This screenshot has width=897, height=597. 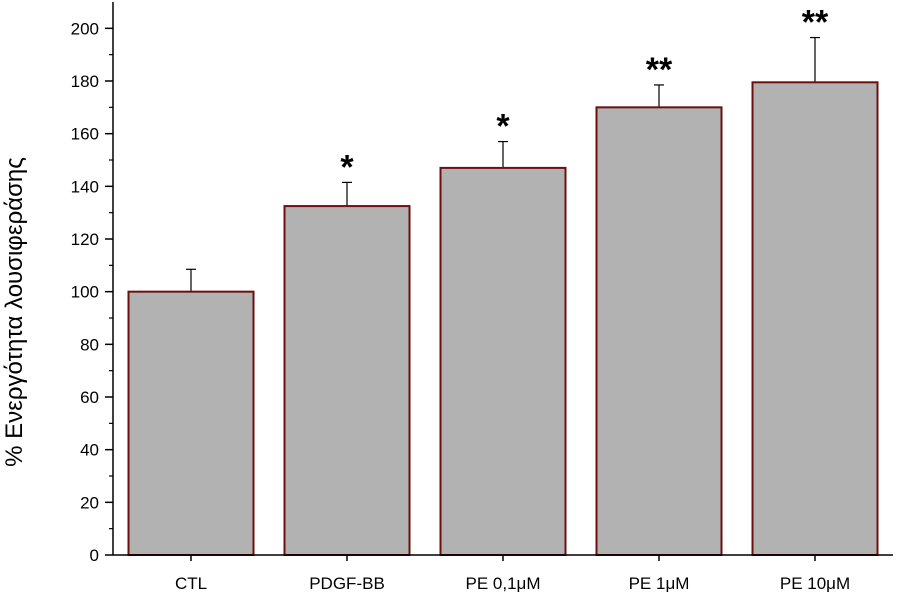 I want to click on y-axis-title: % Ενεργότητα λουσιφεράσης, so click(x=14, y=312).